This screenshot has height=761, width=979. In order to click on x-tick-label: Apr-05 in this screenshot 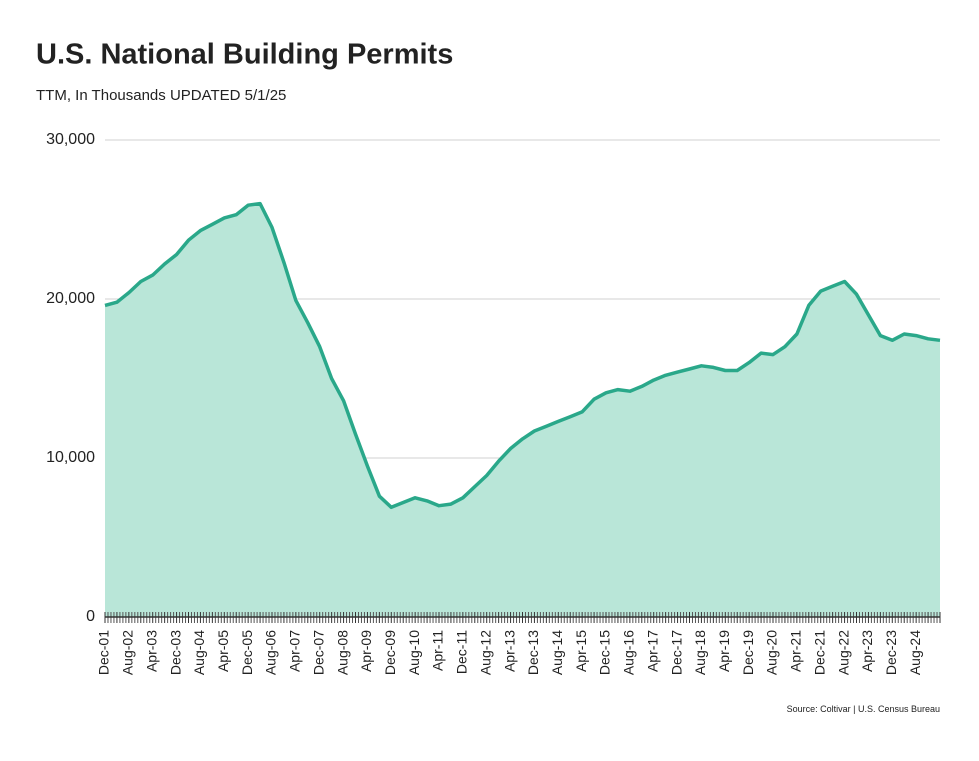, I will do `click(223, 651)`.